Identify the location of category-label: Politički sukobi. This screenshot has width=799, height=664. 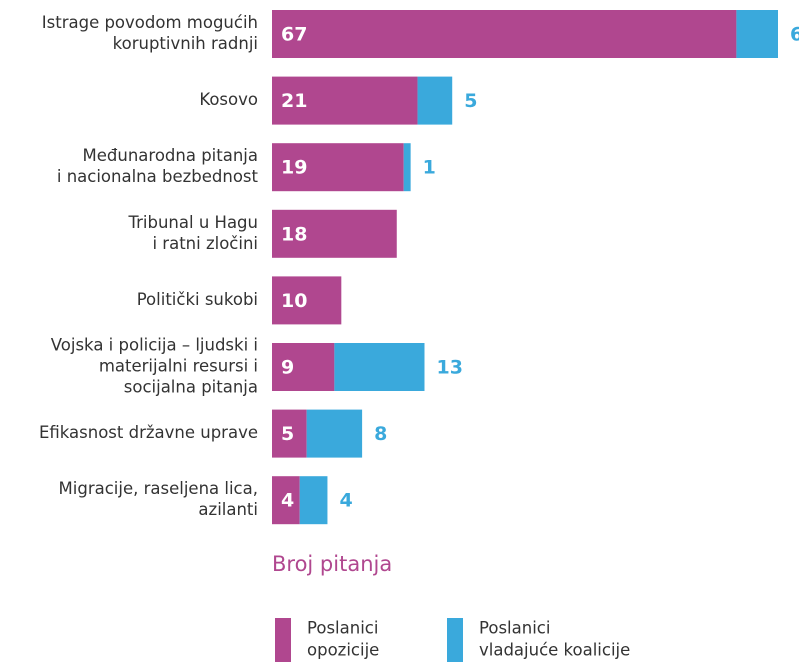
(197, 299).